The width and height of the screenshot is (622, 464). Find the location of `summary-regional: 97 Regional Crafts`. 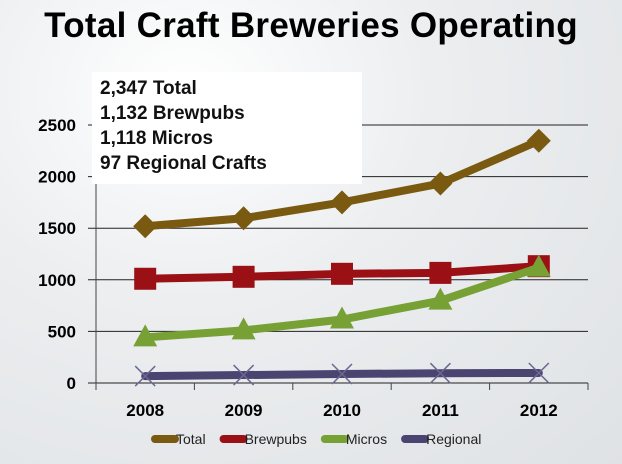

summary-regional: 97 Regional Crafts is located at coordinates (183, 163).